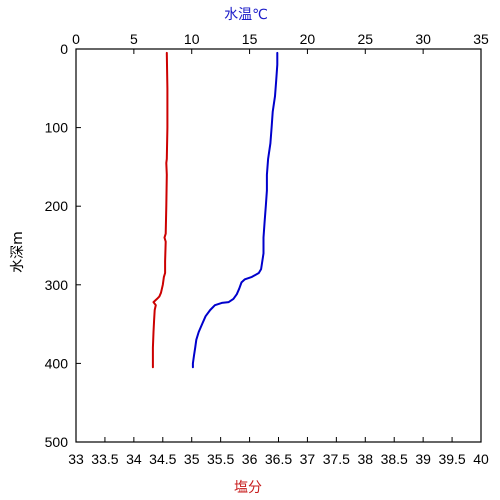 The image size is (500, 500). What do you see at coordinates (280, 42) in the screenshot?
I see `x-top-axis-ticks: 0 5 10 15 20 25 30 35` at bounding box center [280, 42].